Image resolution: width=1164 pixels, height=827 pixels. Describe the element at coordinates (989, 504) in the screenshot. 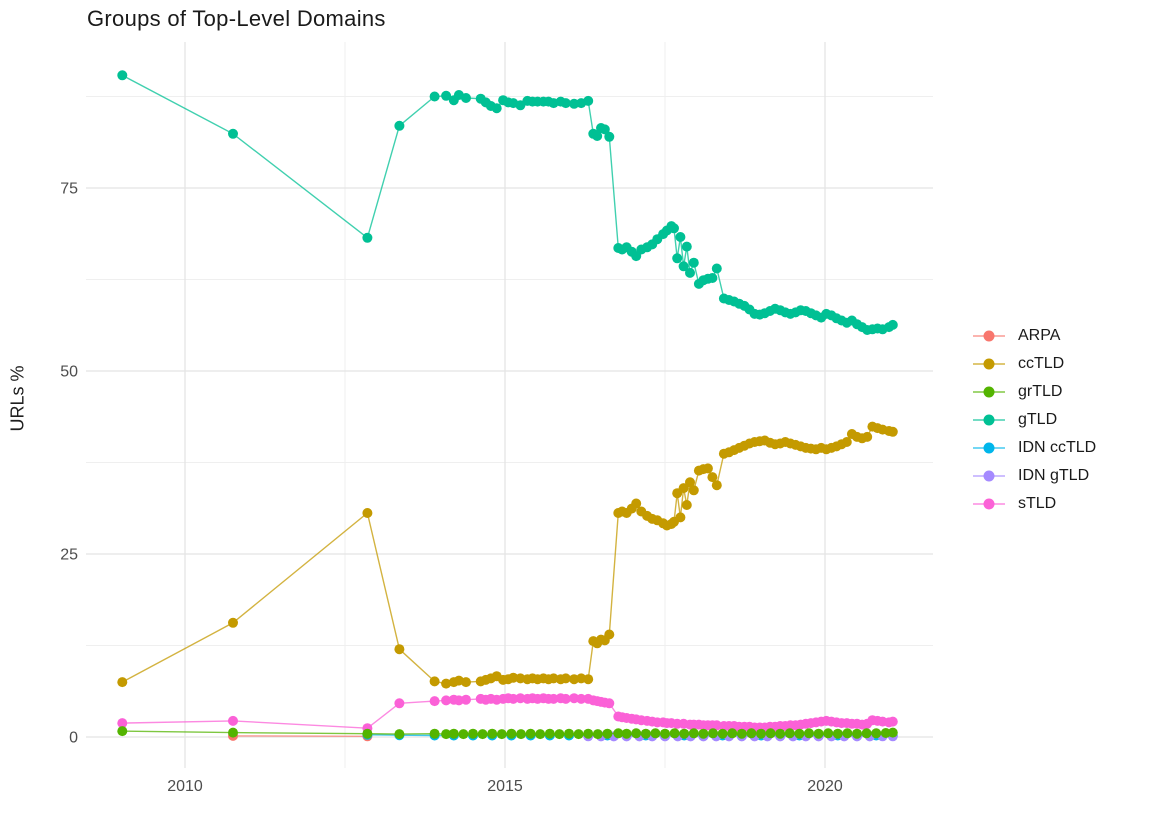

I see `legend-key-icon-stld` at that location.